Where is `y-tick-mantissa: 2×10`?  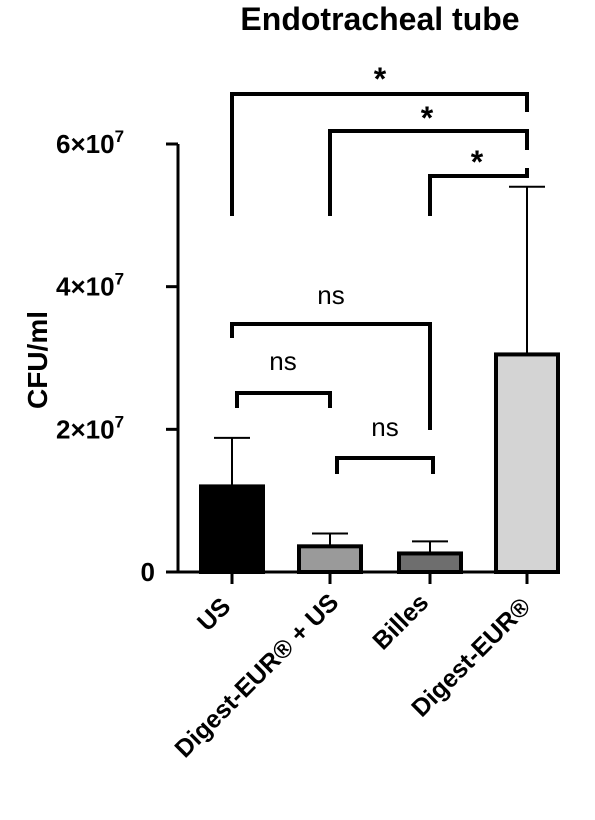 y-tick-mantissa: 2×10 is located at coordinates (85, 429).